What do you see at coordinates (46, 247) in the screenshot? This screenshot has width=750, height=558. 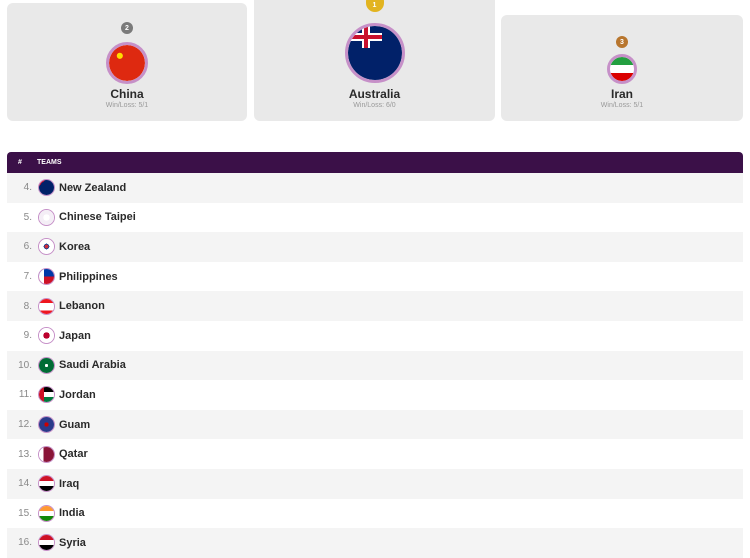 I see `korea-flag-icon` at bounding box center [46, 247].